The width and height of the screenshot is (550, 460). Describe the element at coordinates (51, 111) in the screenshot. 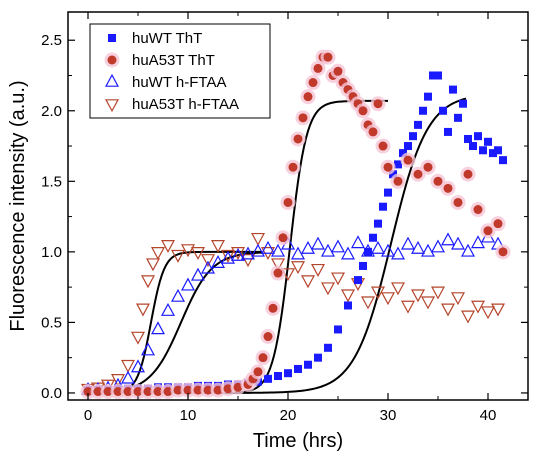

I see `y-tick-label: 2.0` at that location.